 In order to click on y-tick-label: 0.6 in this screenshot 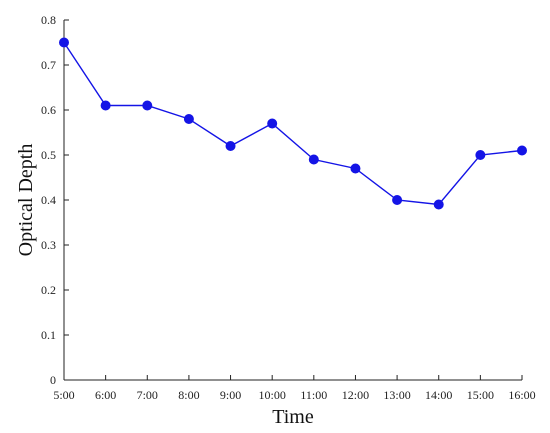, I will do `click(48, 110)`.